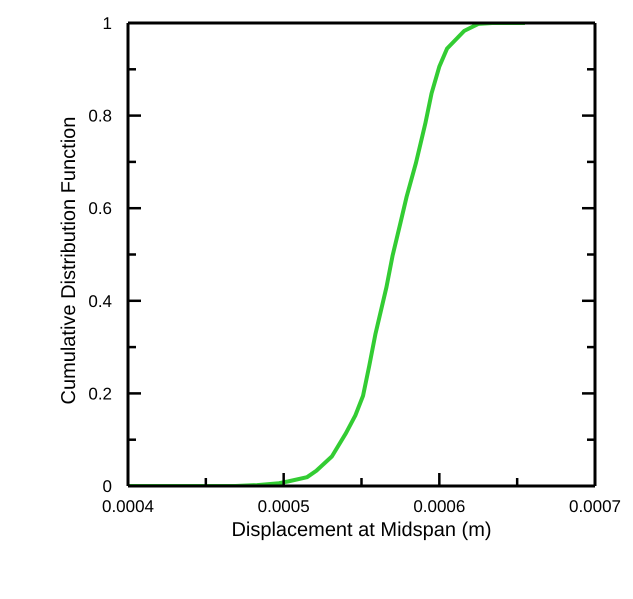 This screenshot has height=599, width=633. Describe the element at coordinates (100, 301) in the screenshot. I see `y-tick-label: 0.4` at that location.